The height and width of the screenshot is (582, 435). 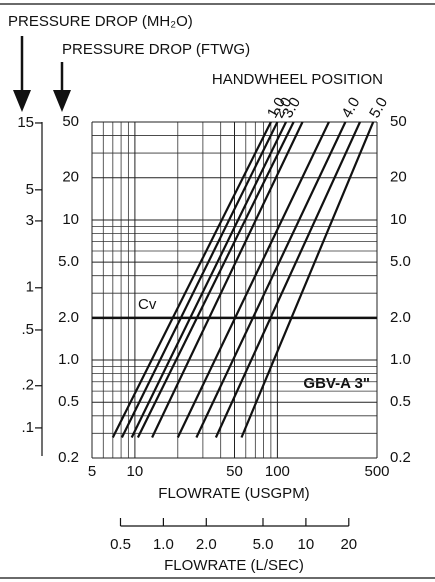 I want to click on y-tick-label-right: 5.0, so click(x=400, y=261).